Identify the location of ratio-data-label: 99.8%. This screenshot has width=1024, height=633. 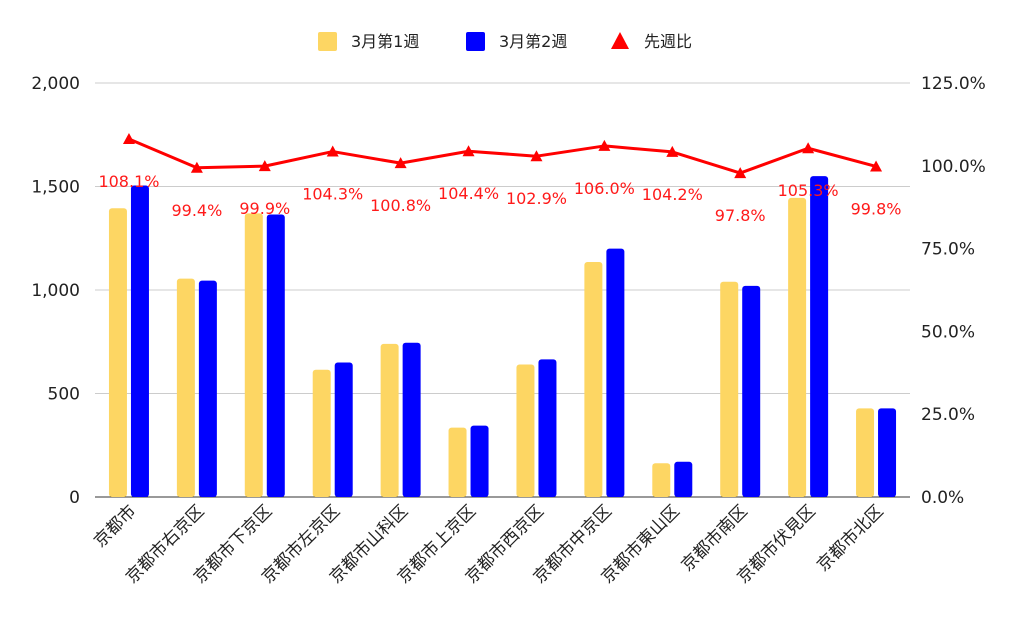
(876, 208).